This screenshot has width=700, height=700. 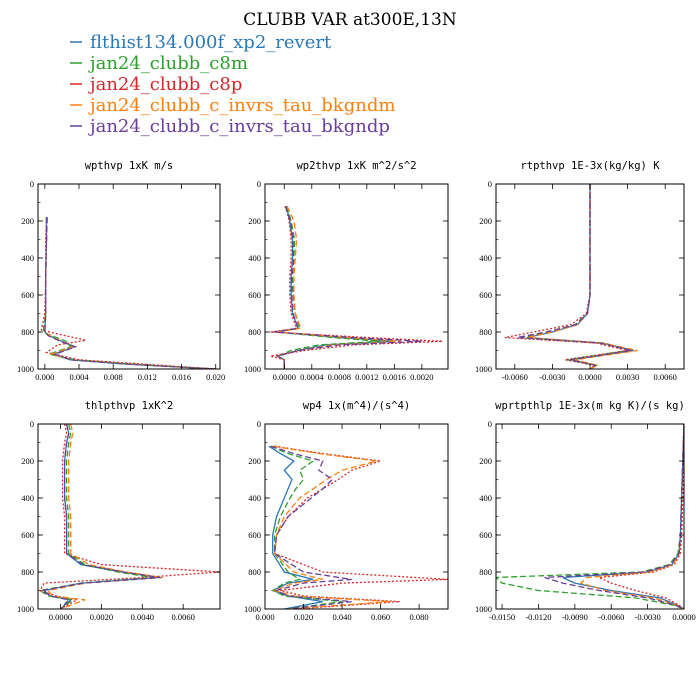 I want to click on legend-entry: jan24_clubb_c_invrs_tau_bkgndp, so click(x=230, y=126).